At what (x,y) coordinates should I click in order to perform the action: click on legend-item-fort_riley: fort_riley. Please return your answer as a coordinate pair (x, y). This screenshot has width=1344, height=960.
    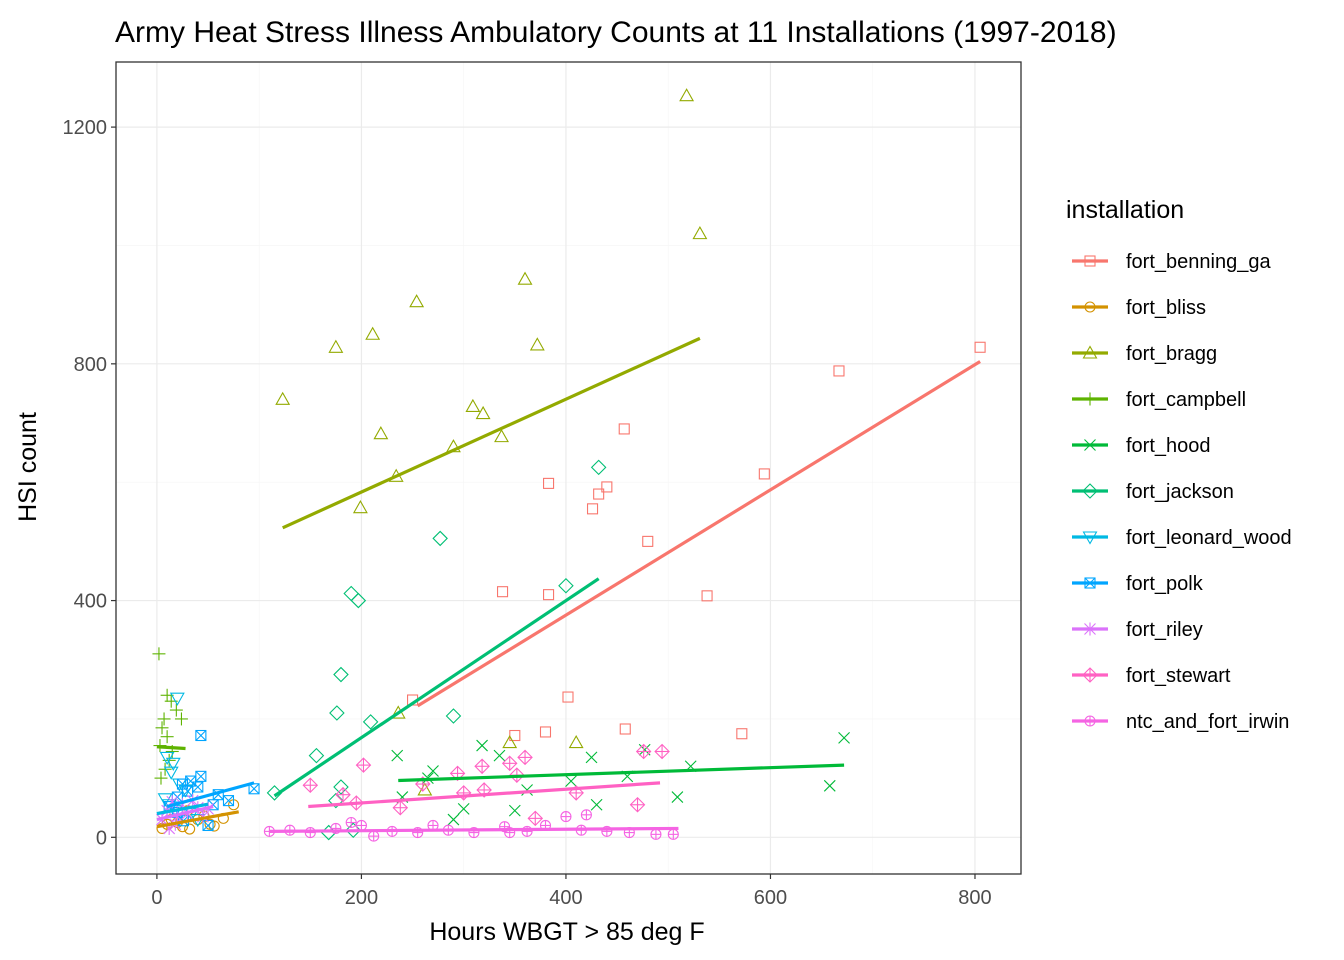
    Looking at the image, I should click on (1137, 630).